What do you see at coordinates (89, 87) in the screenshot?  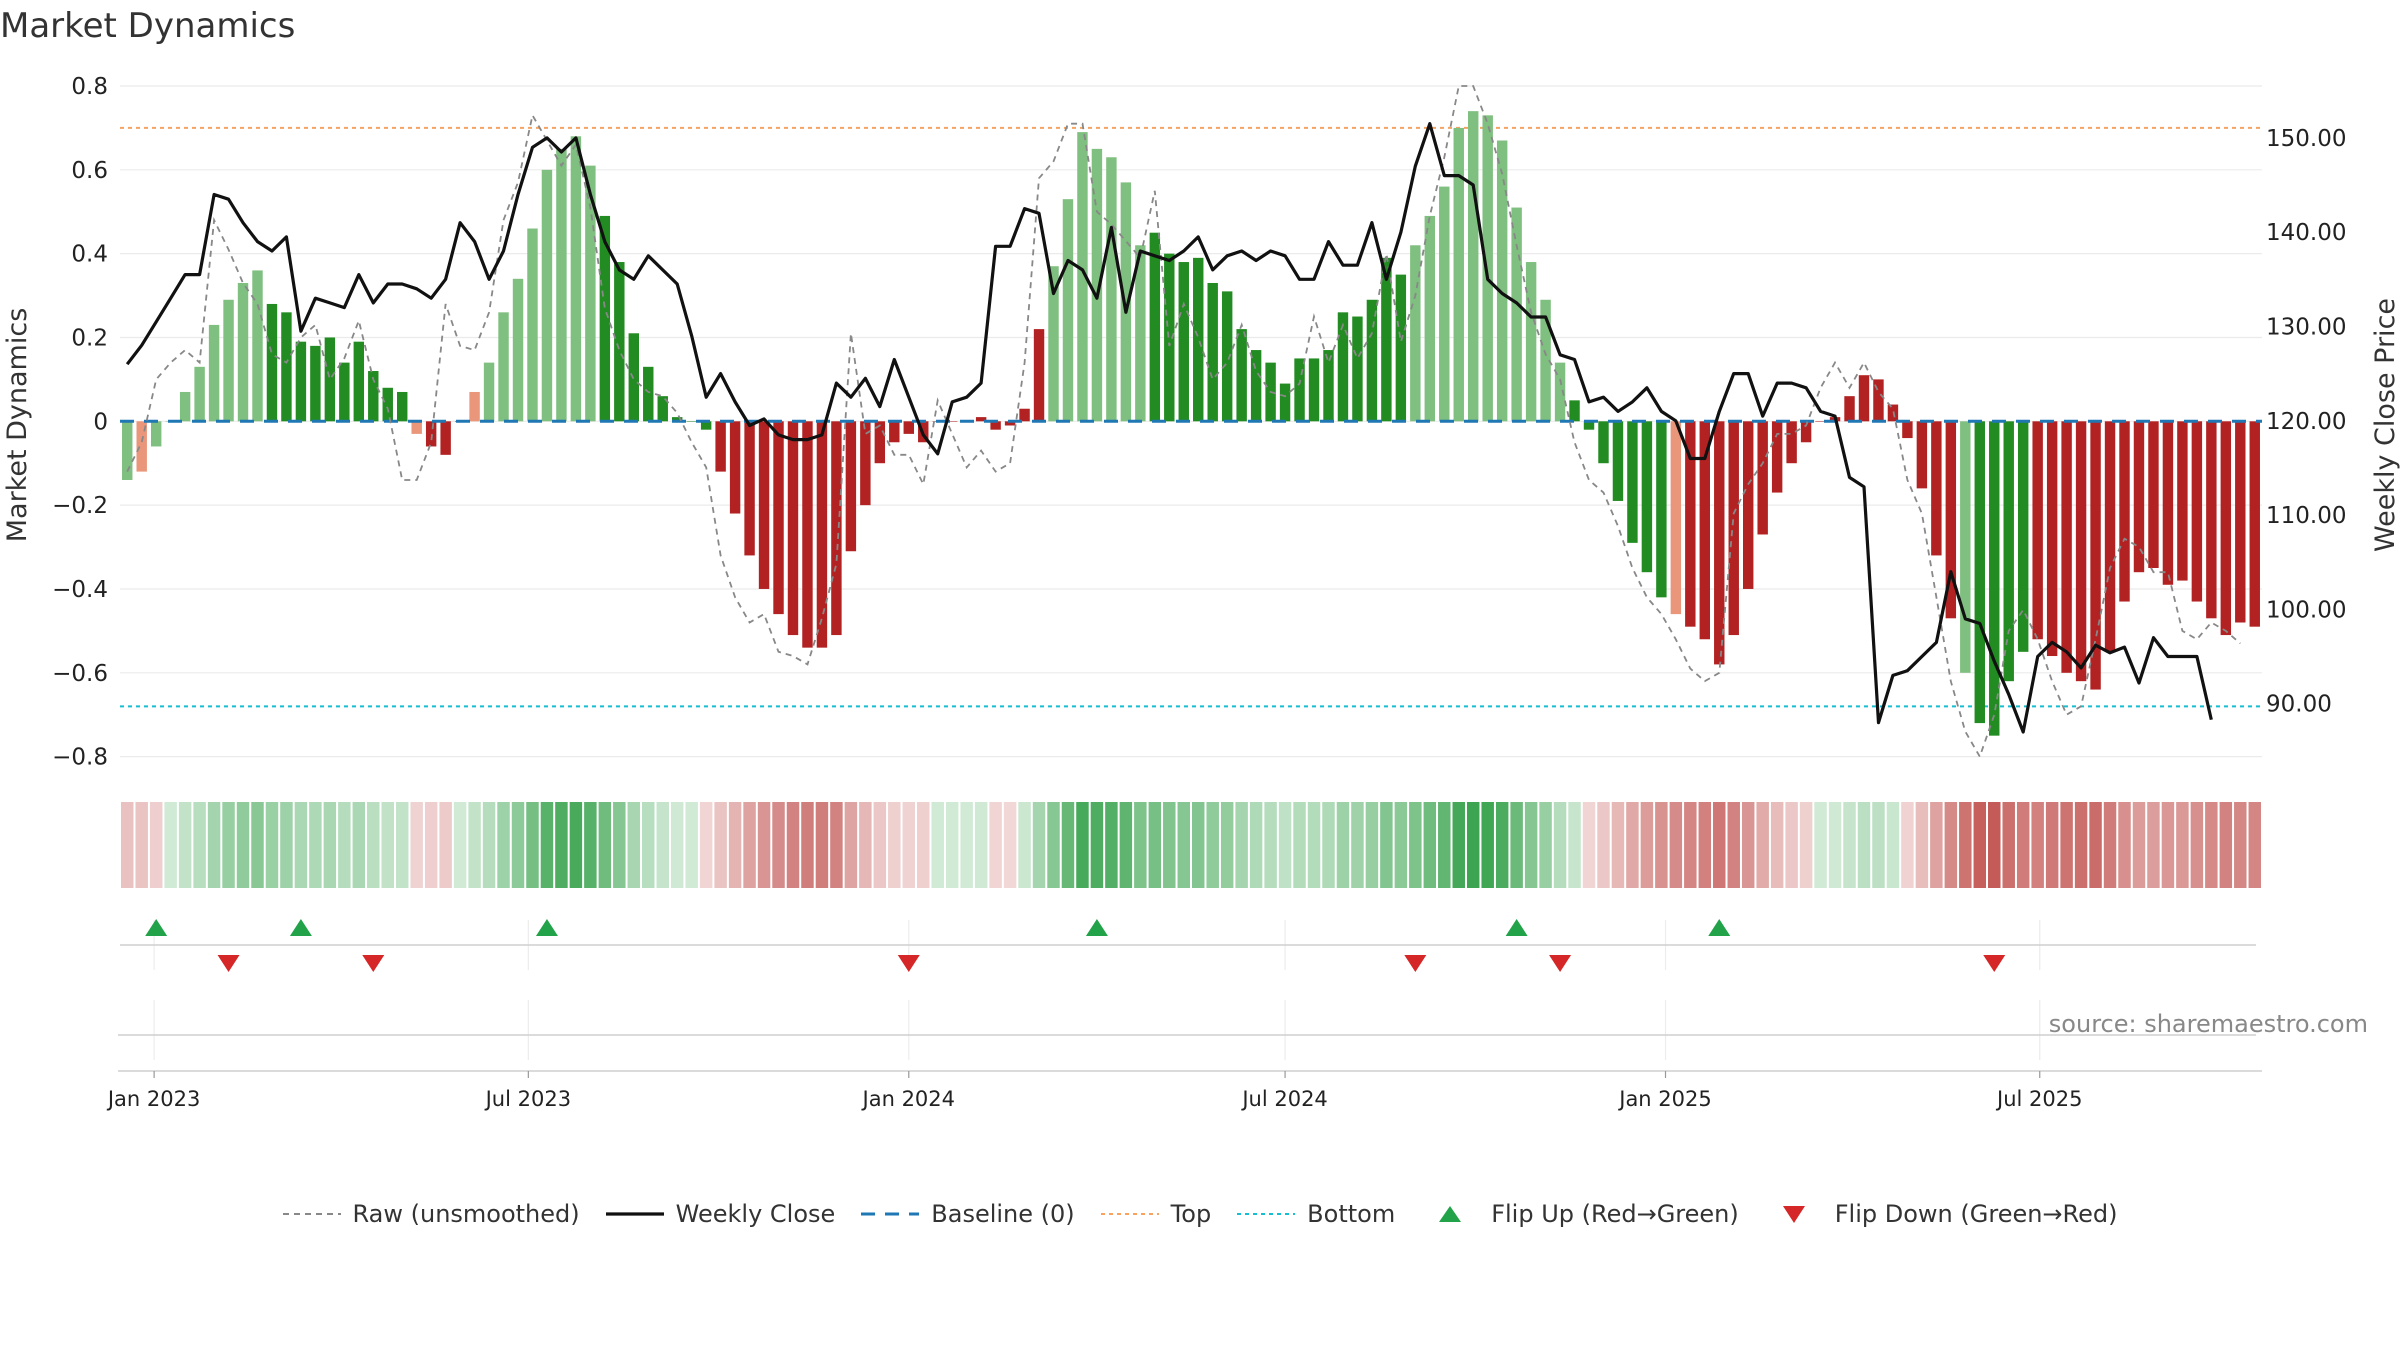 I see `y-tick-label: 0.8` at bounding box center [89, 87].